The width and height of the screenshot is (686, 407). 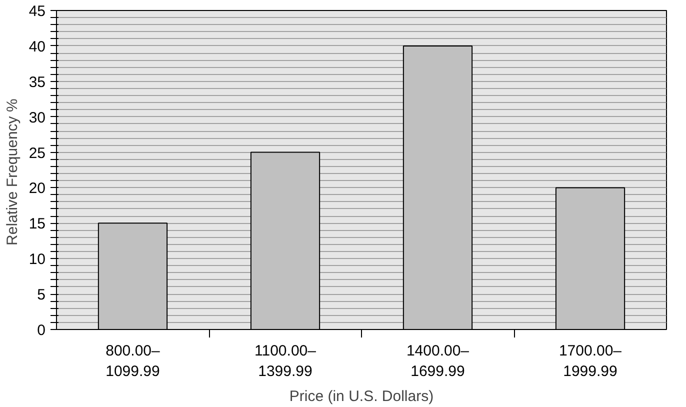 What do you see at coordinates (361, 396) in the screenshot?
I see `x-axis-title: Price (in U.S. Dollars)` at bounding box center [361, 396].